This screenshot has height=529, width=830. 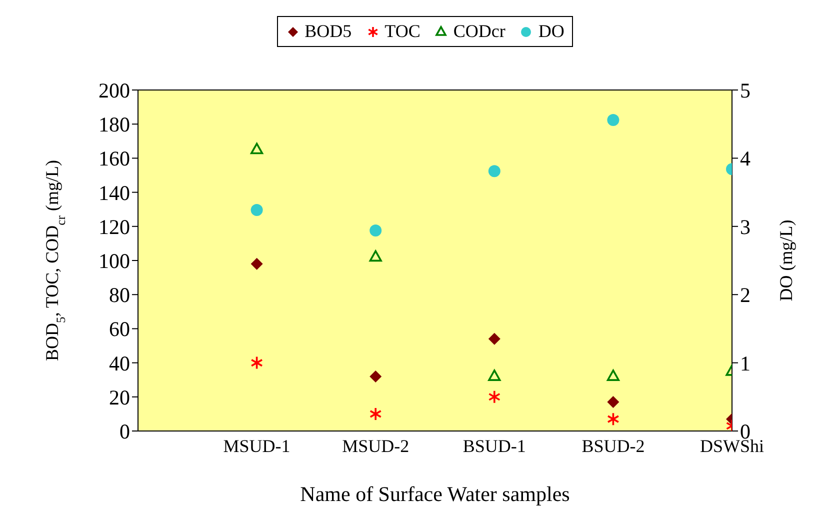 What do you see at coordinates (114, 260) in the screenshot?
I see `y-tick-label: 100` at bounding box center [114, 260].